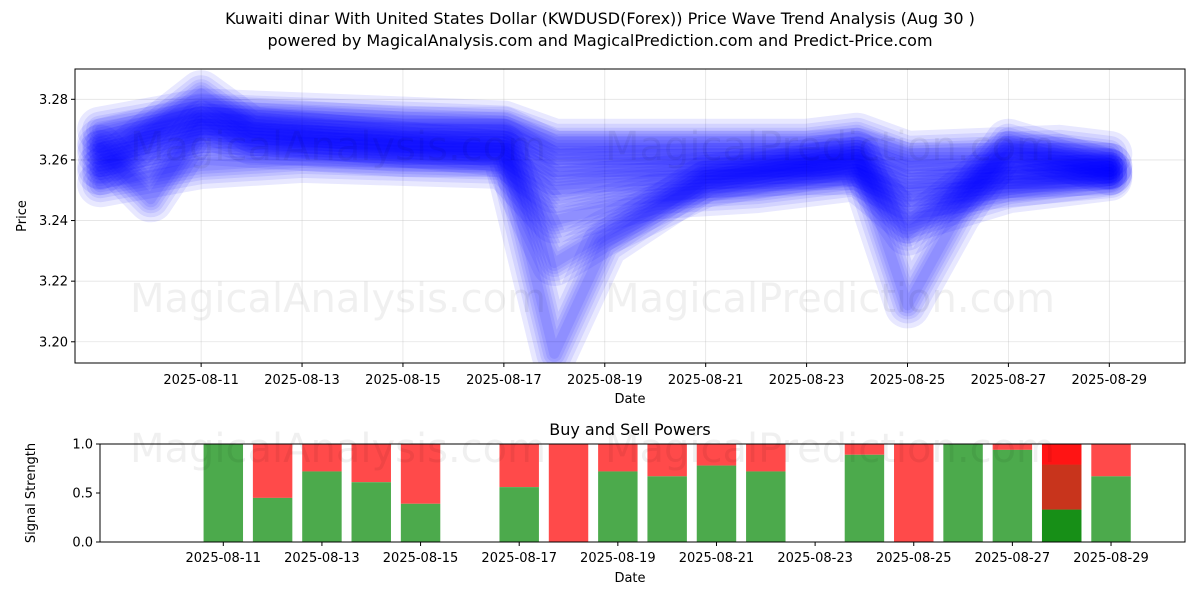 This screenshot has height=600, width=1200. What do you see at coordinates (82, 494) in the screenshot?
I see `signal-y-tick-label: 0.5` at bounding box center [82, 494].